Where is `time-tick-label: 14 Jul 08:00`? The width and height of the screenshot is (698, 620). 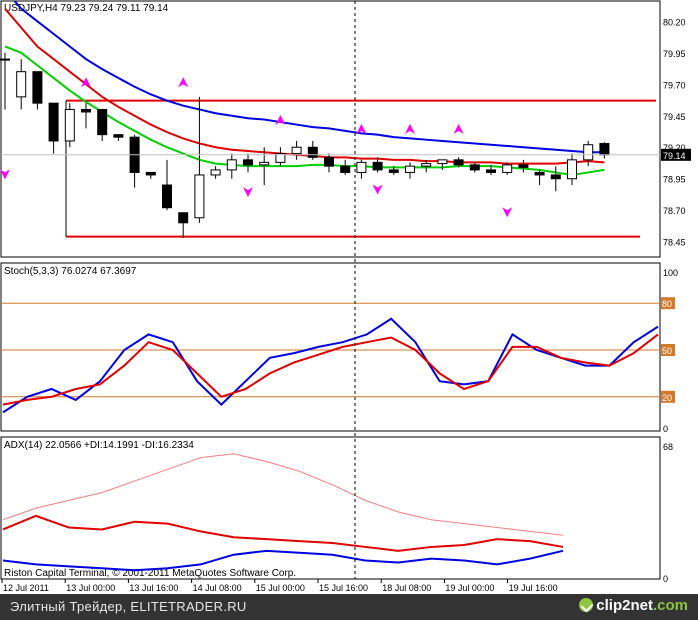
time-tick-label: 14 Jul 08:00 is located at coordinates (217, 588).